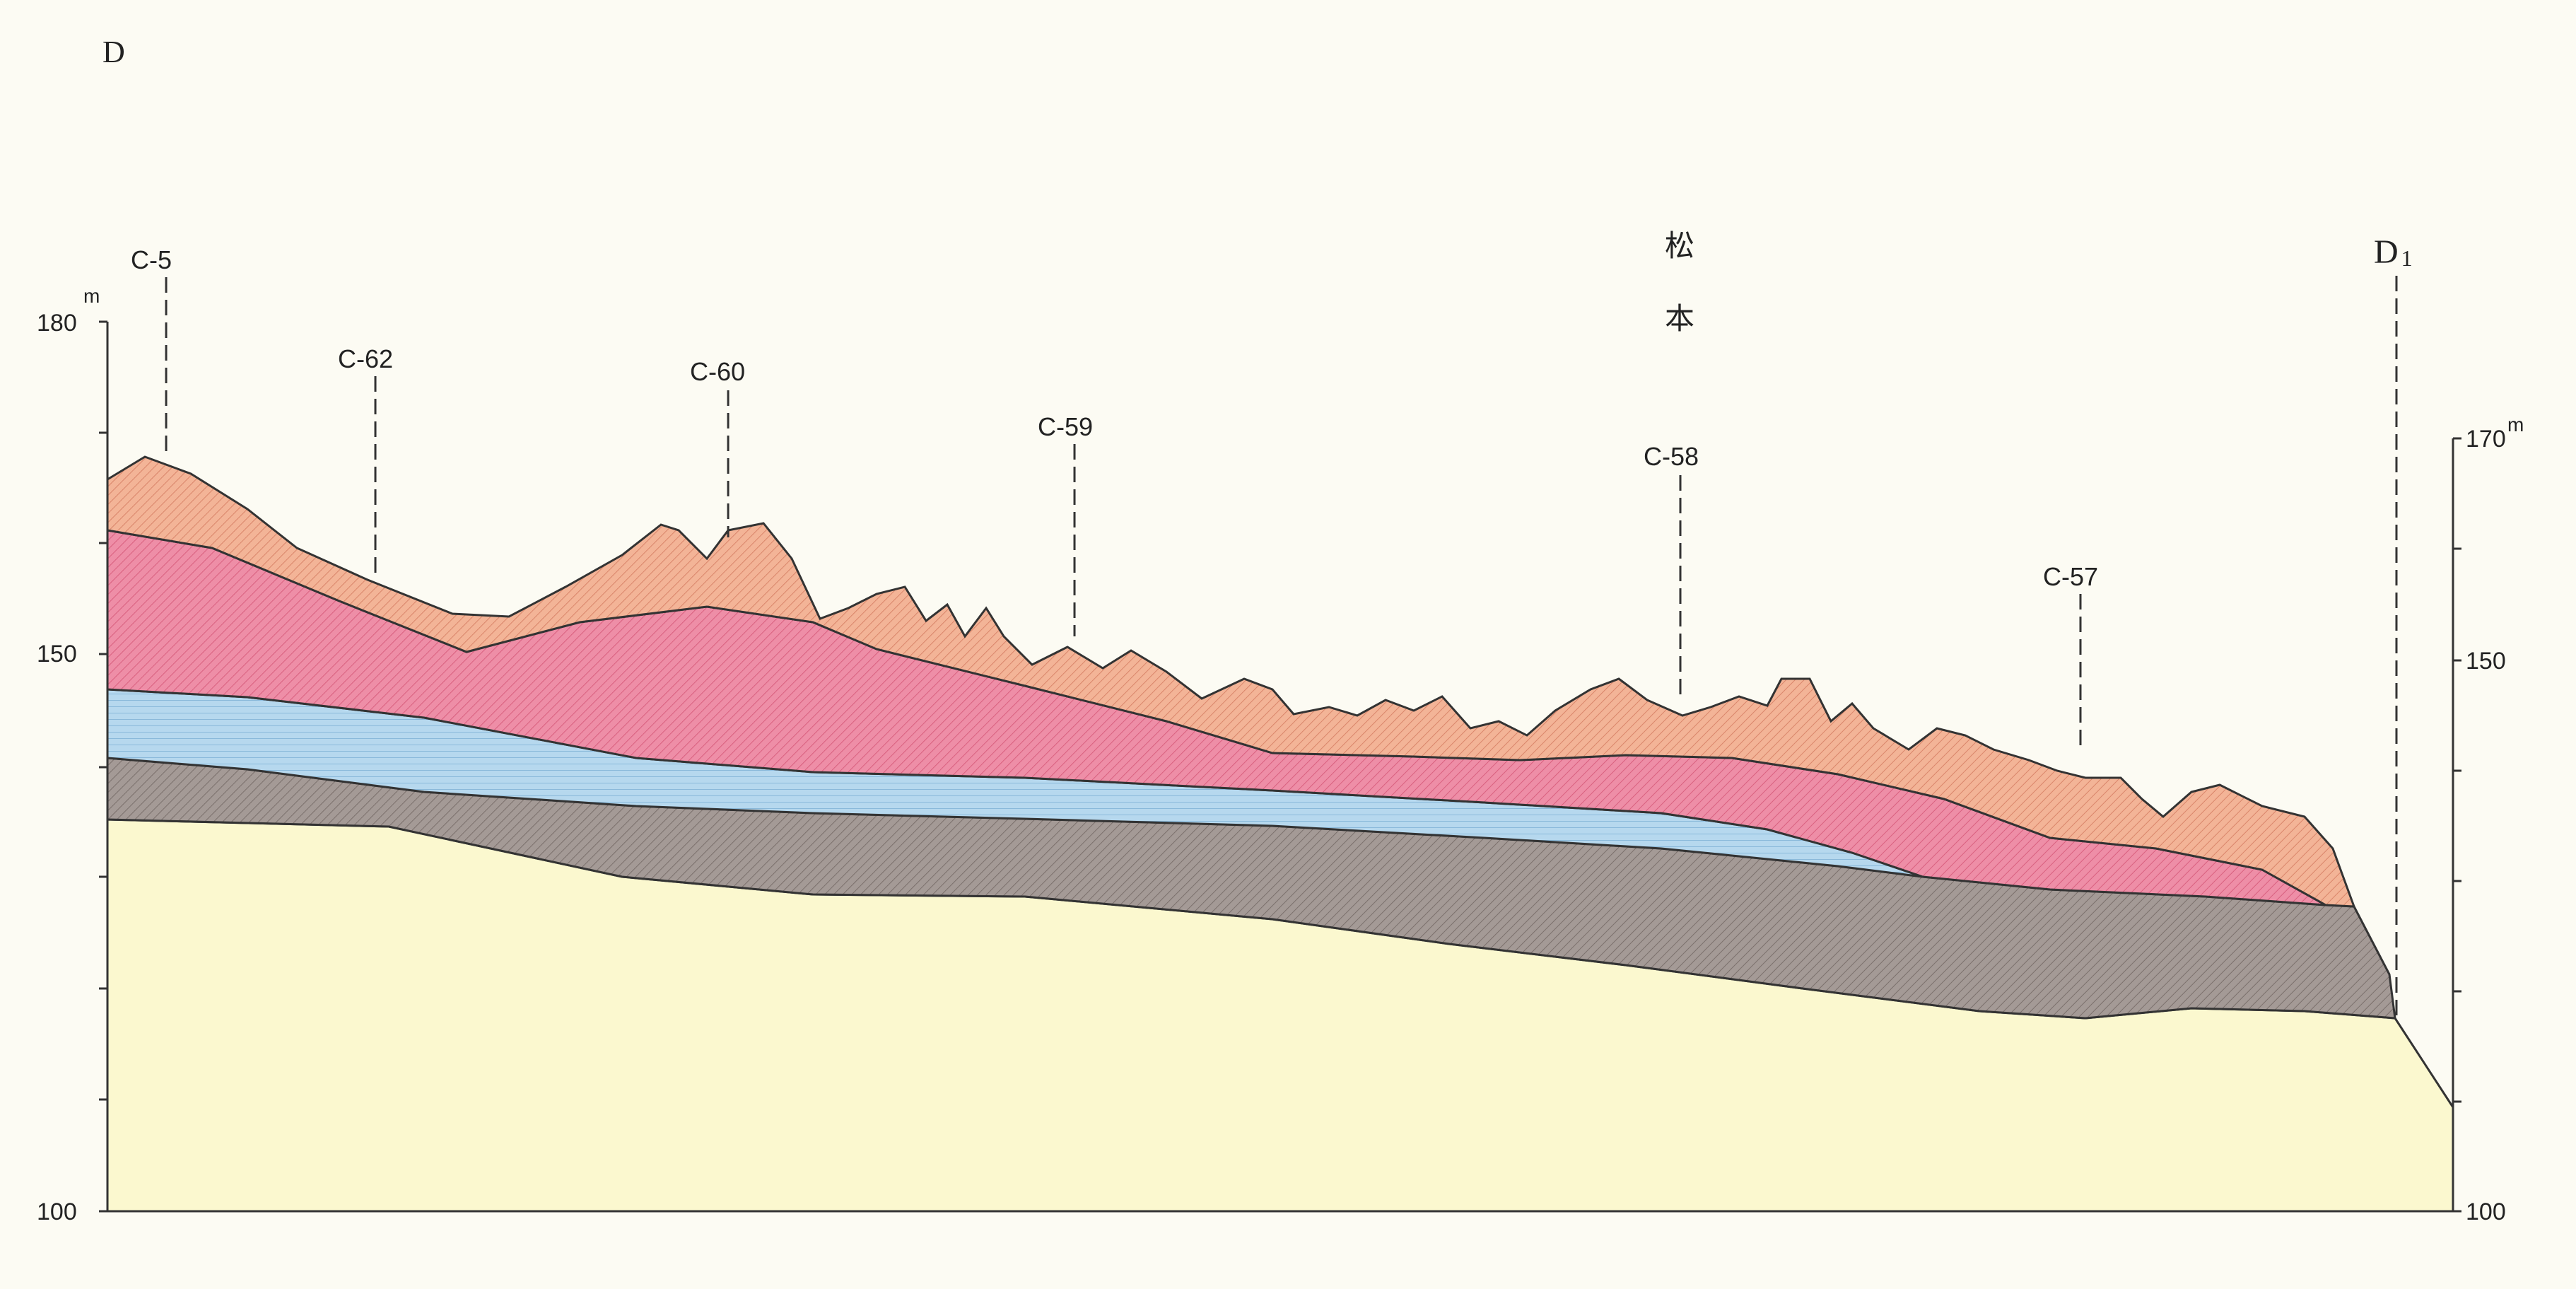 The width and height of the screenshot is (2576, 1289). What do you see at coordinates (2070, 656) in the screenshot?
I see `borehole-c57: C-57` at bounding box center [2070, 656].